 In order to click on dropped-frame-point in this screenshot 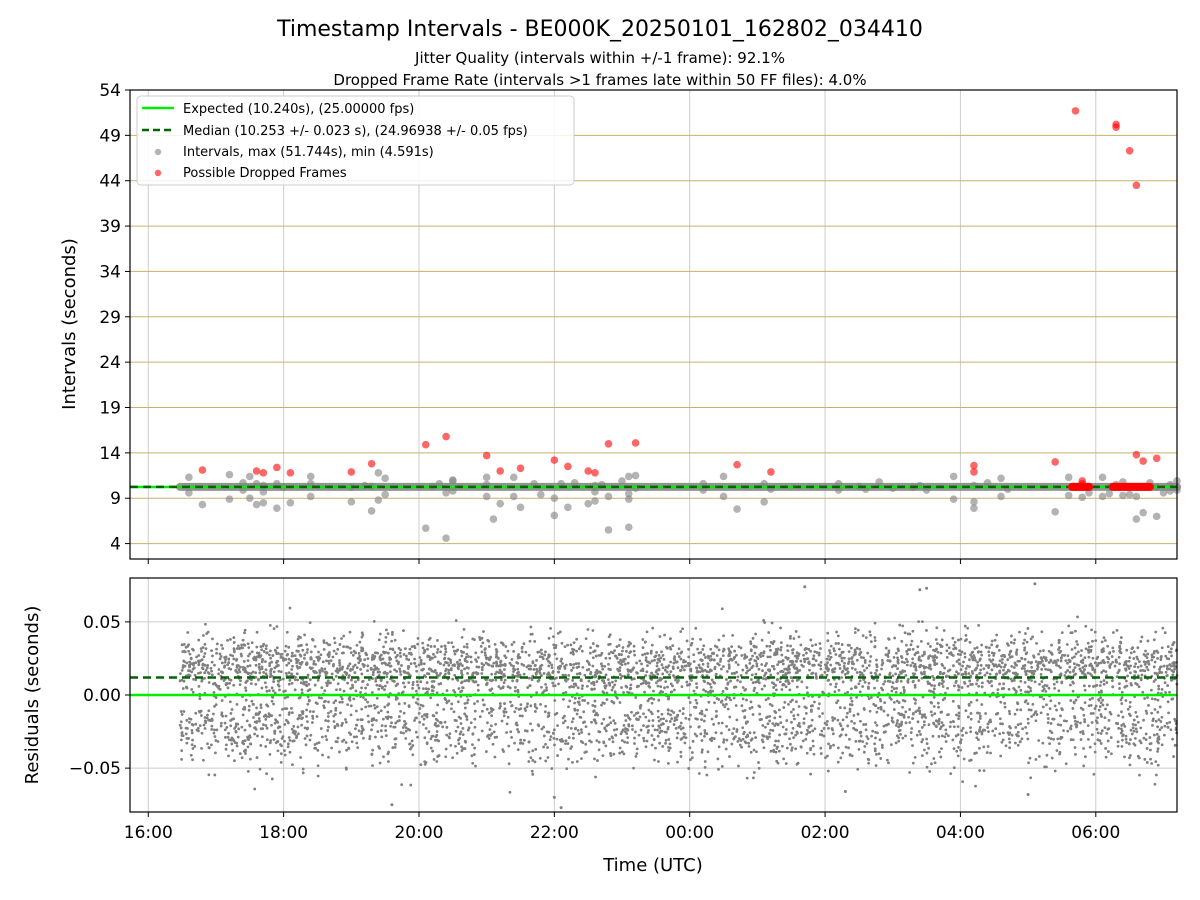, I will do `click(1129, 150)`.